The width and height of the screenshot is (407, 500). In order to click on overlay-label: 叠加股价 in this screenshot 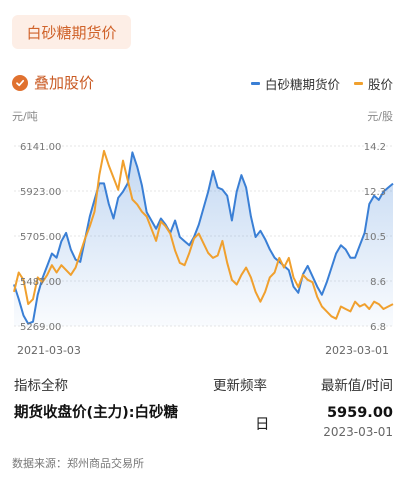, I will do `click(64, 83)`.